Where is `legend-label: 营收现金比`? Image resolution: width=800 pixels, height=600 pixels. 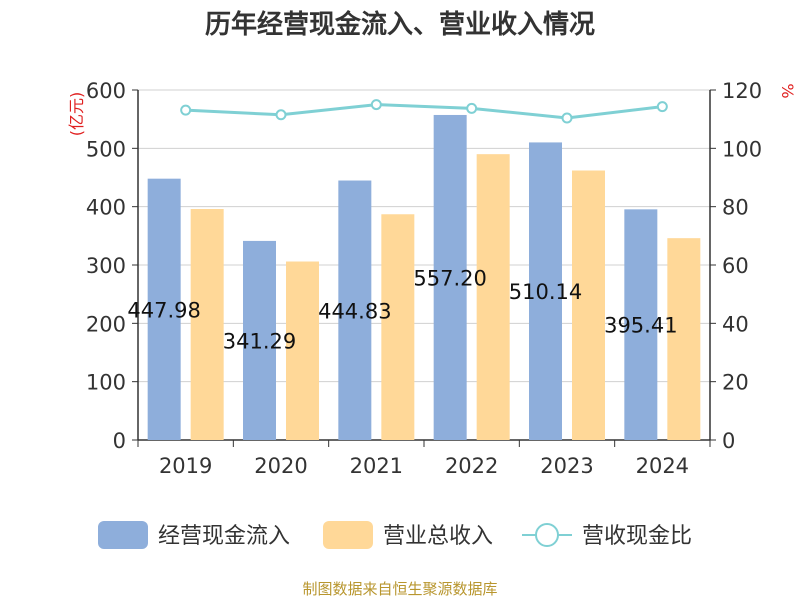
legend-label: 营收现金比 is located at coordinates (637, 536).